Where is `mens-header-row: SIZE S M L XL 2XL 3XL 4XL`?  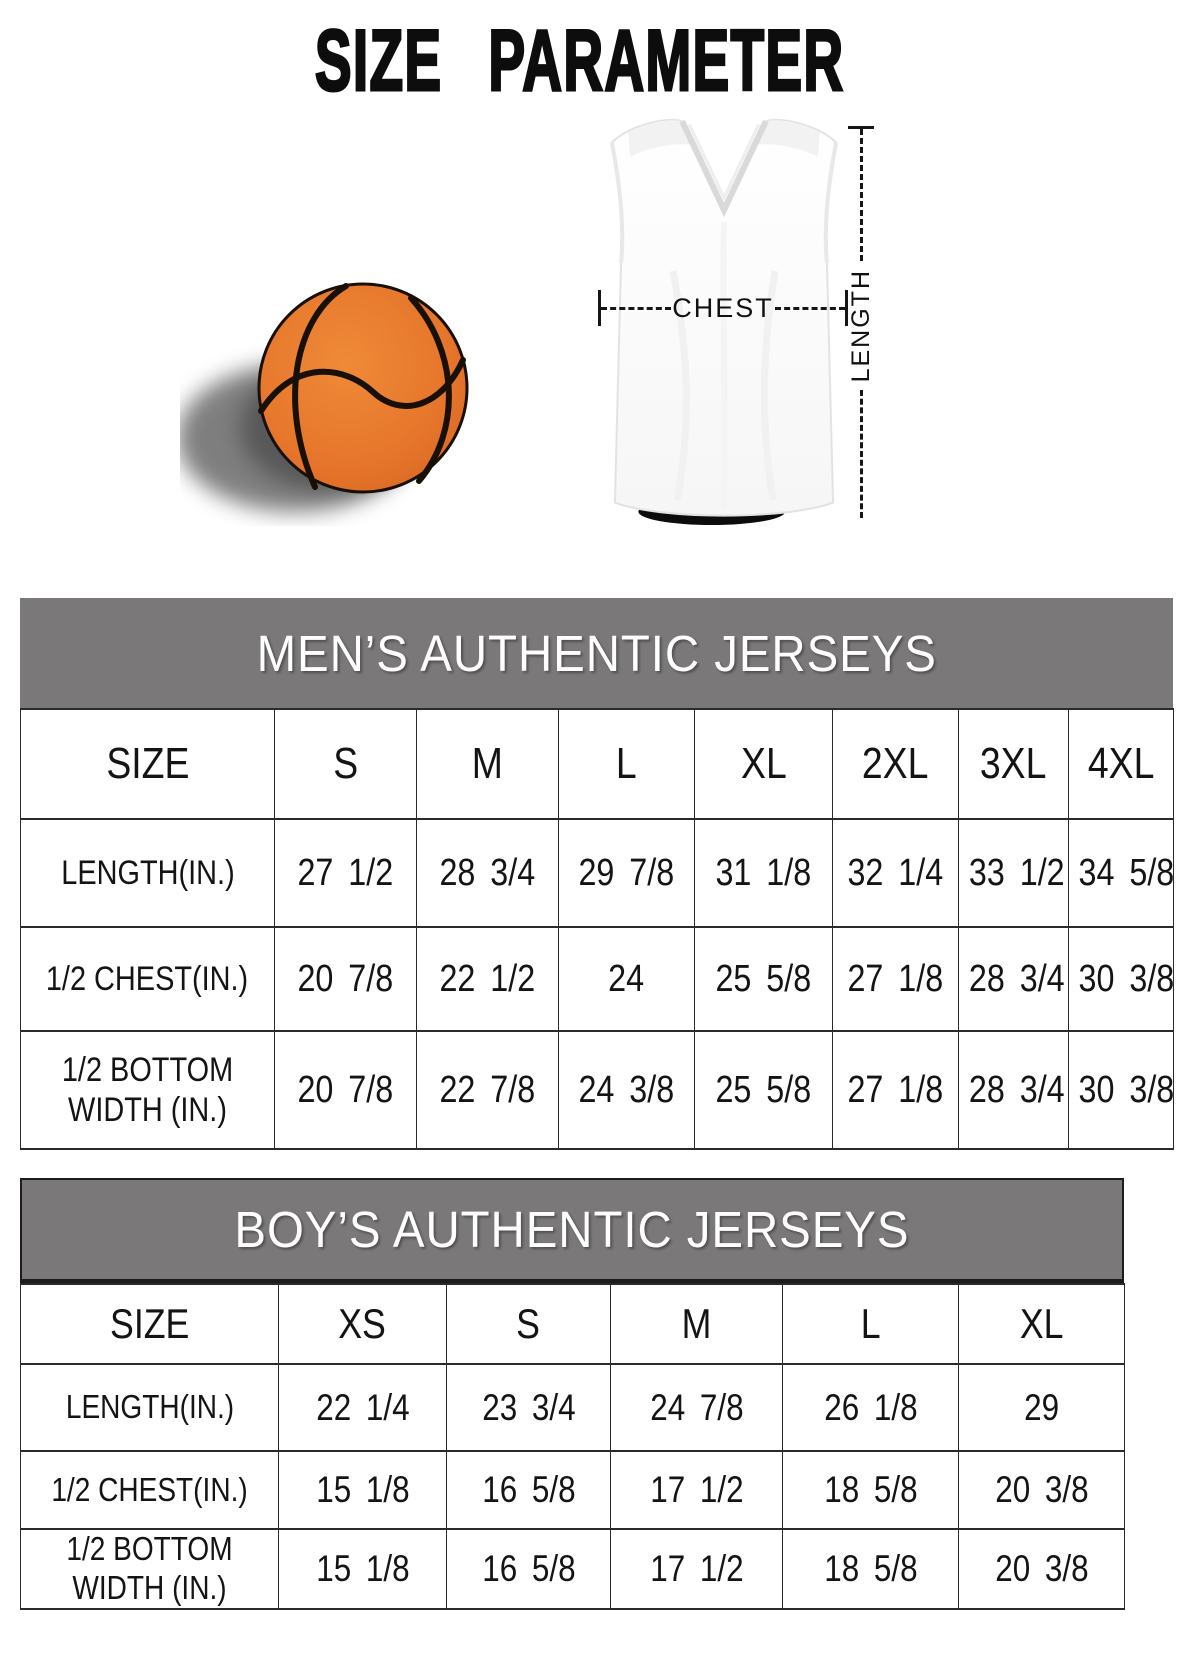
mens-header-row: SIZE S M L XL 2XL 3XL 4XL is located at coordinates (597, 764).